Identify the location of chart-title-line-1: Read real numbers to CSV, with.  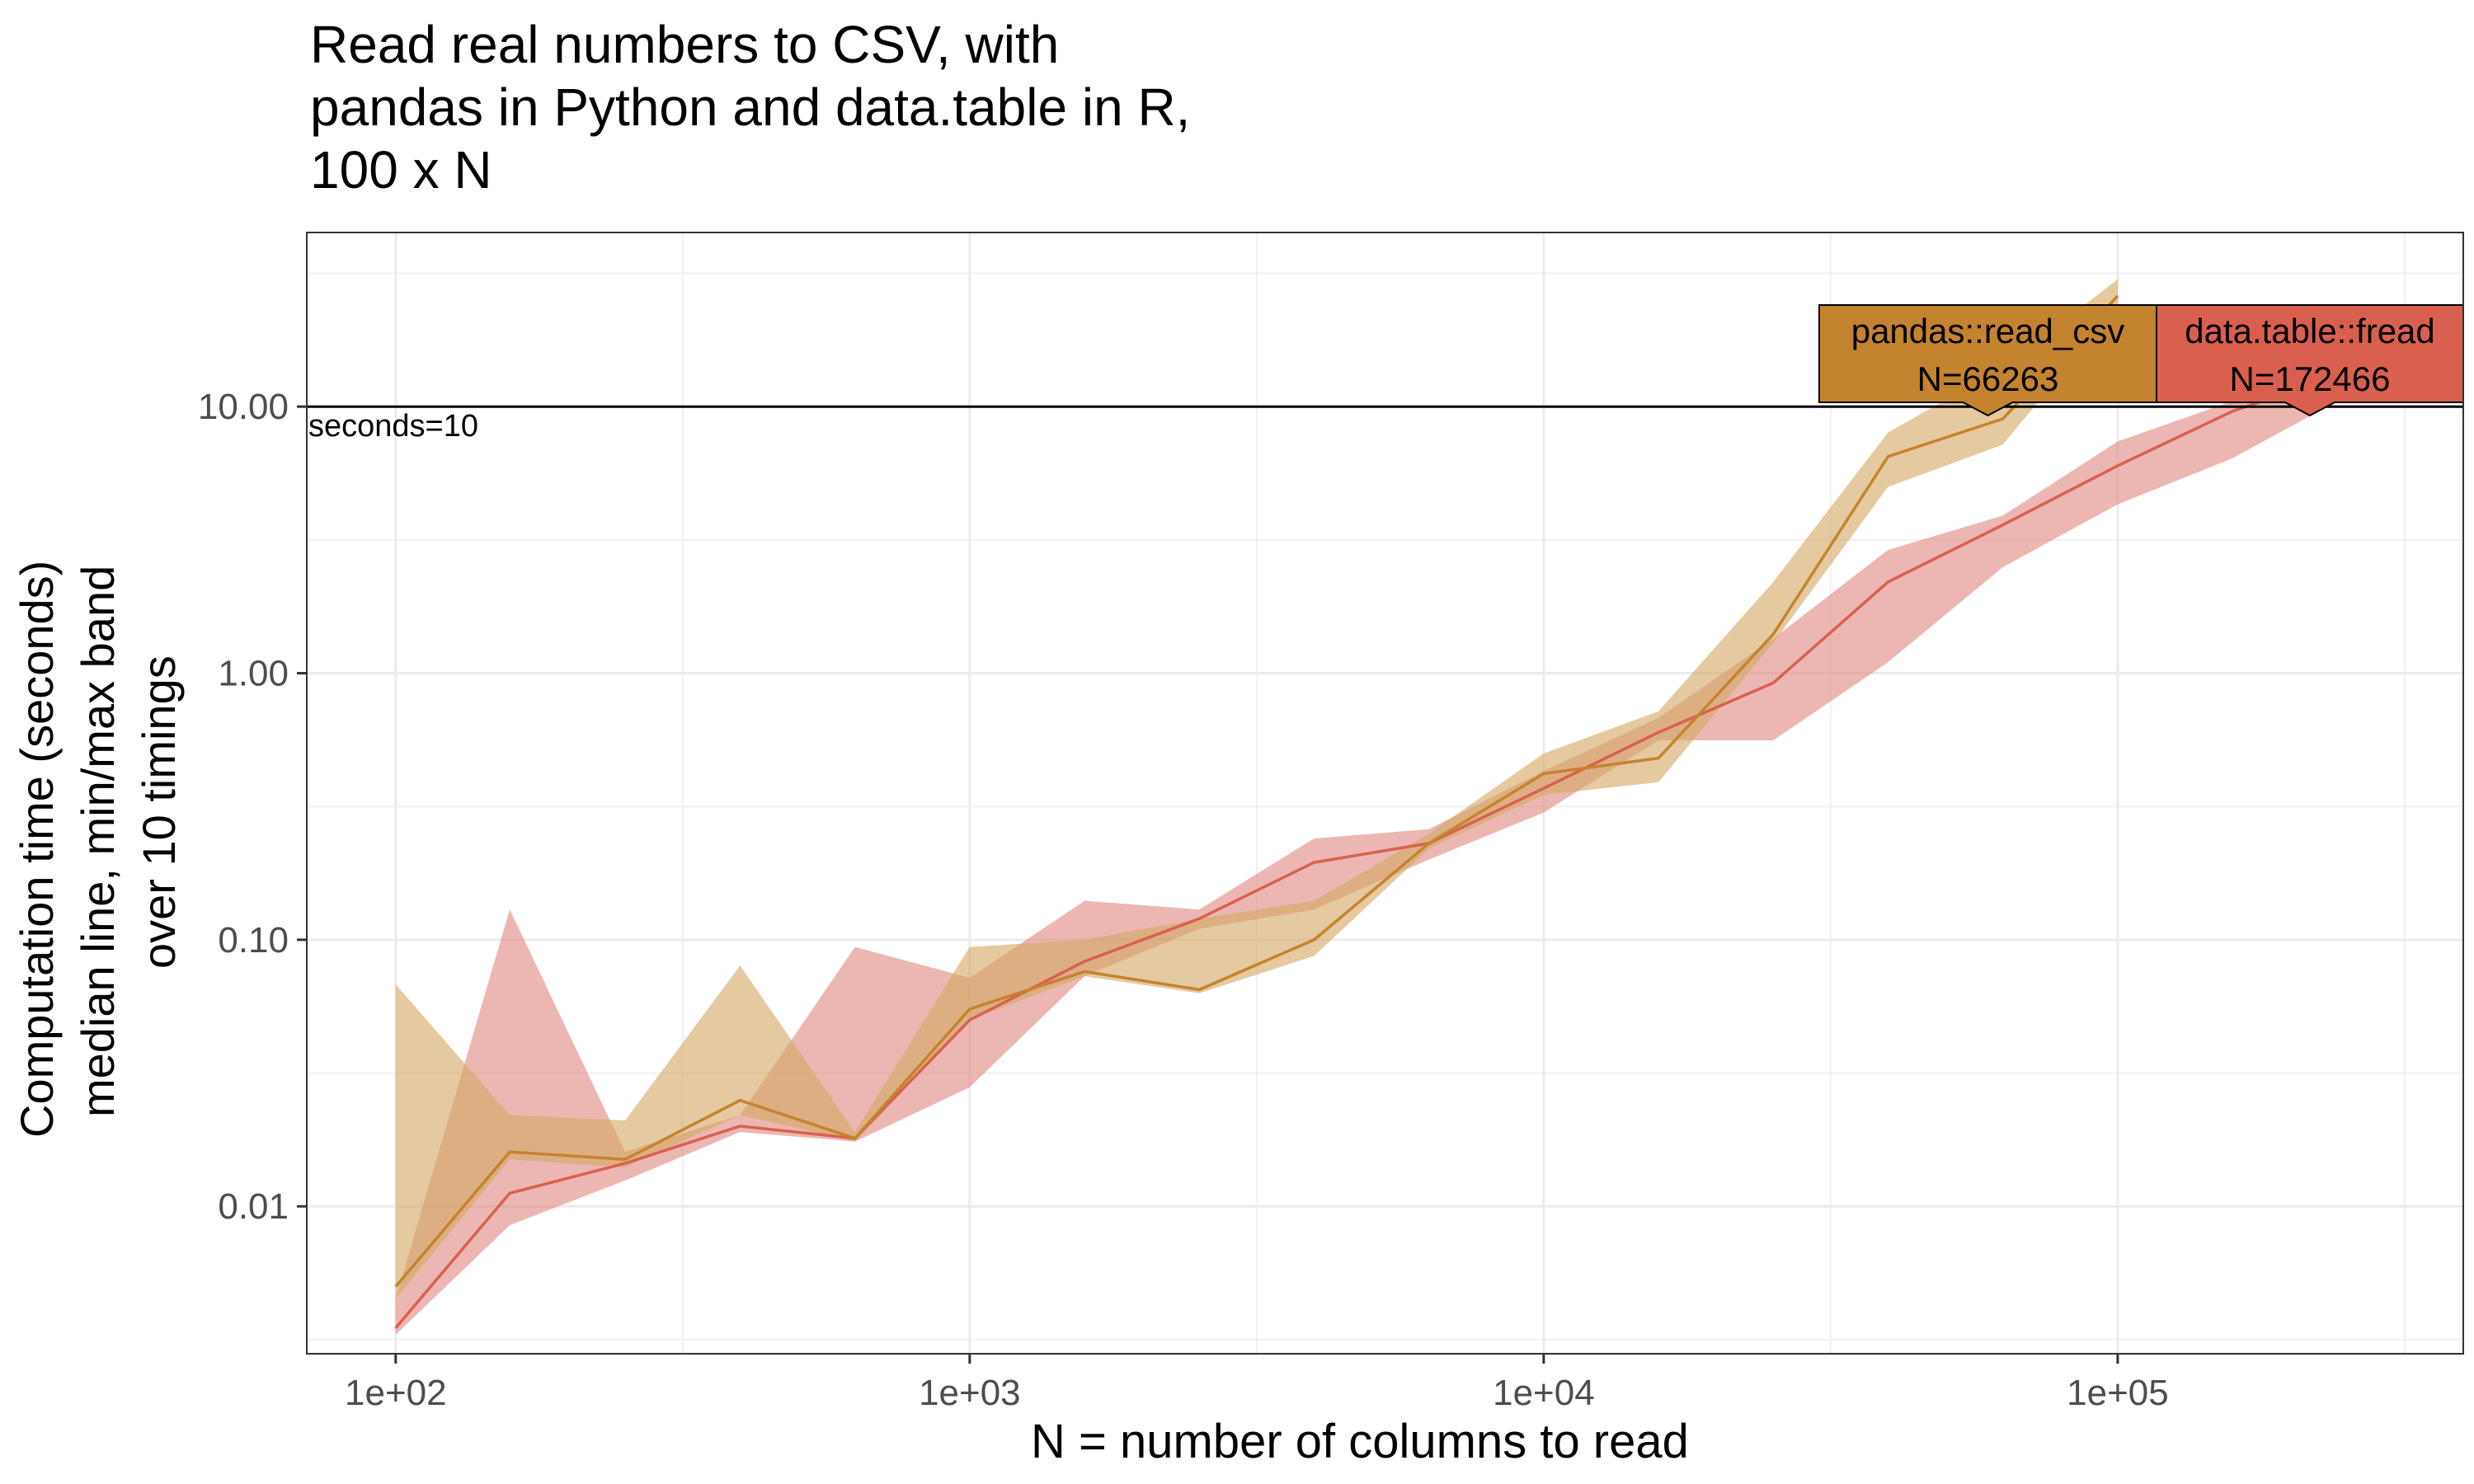
(685, 44).